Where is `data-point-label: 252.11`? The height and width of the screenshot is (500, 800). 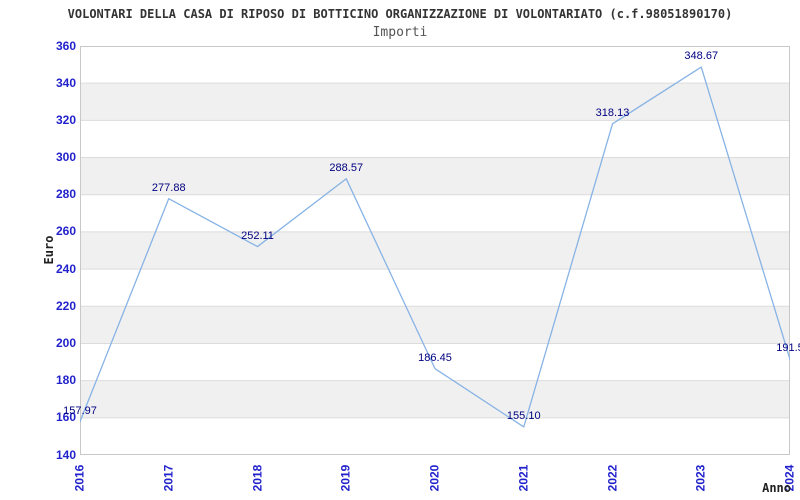
data-point-label: 252.11 is located at coordinates (257, 235).